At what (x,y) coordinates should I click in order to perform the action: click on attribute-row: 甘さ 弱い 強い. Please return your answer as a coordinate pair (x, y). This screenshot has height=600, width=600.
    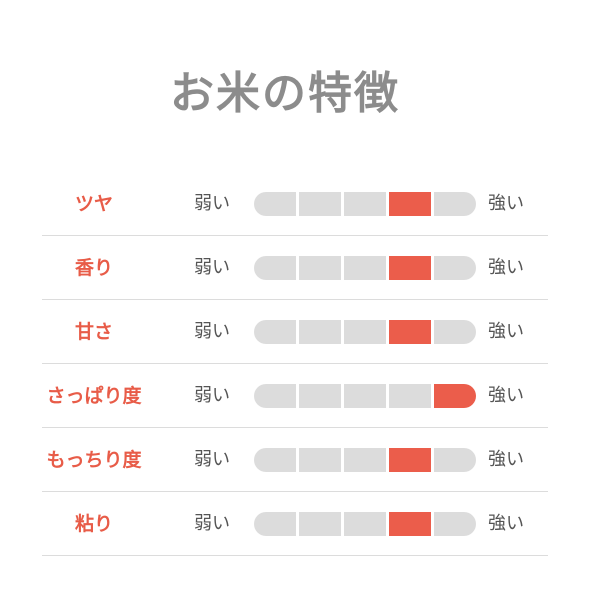
    Looking at the image, I should click on (295, 332).